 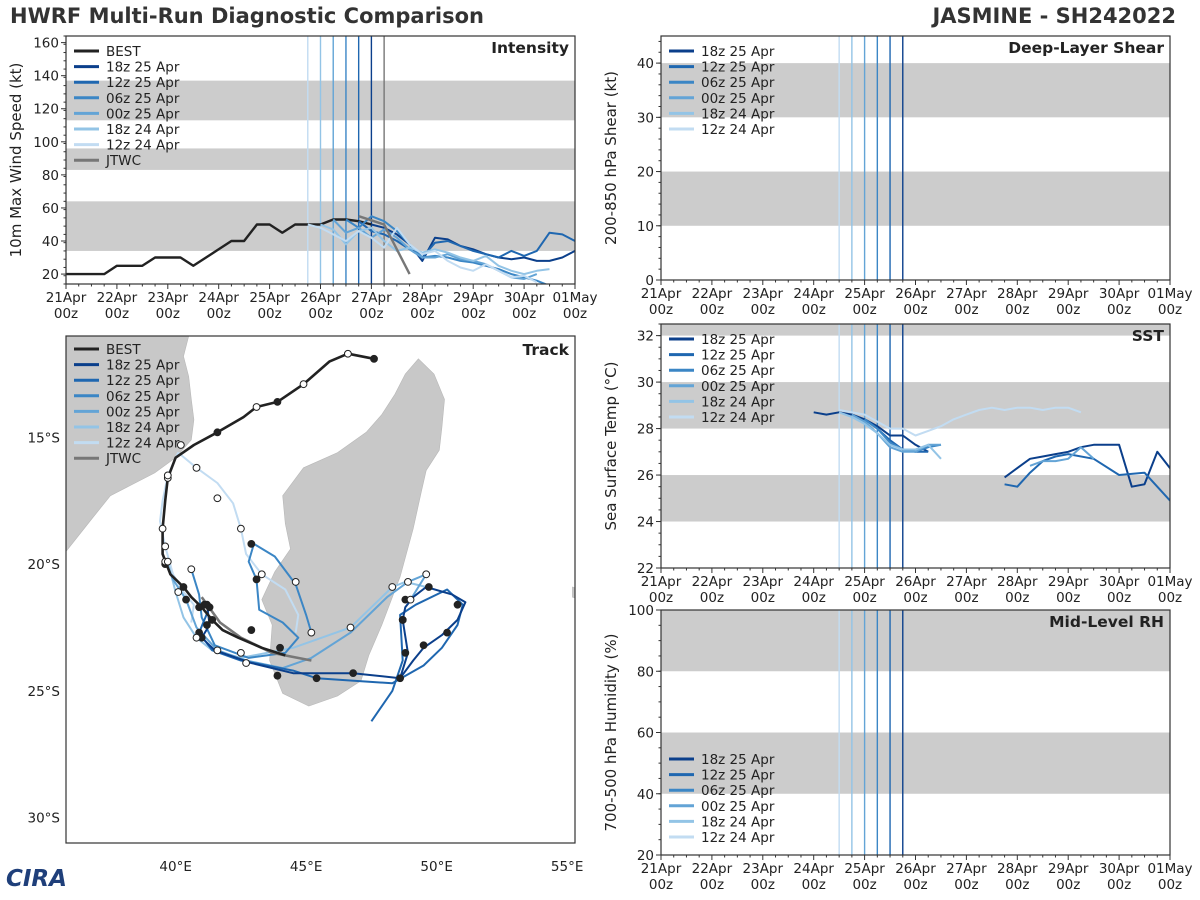 What do you see at coordinates (117, 298) in the screenshot?
I see `x-tick-label-day: 22Apr` at bounding box center [117, 298].